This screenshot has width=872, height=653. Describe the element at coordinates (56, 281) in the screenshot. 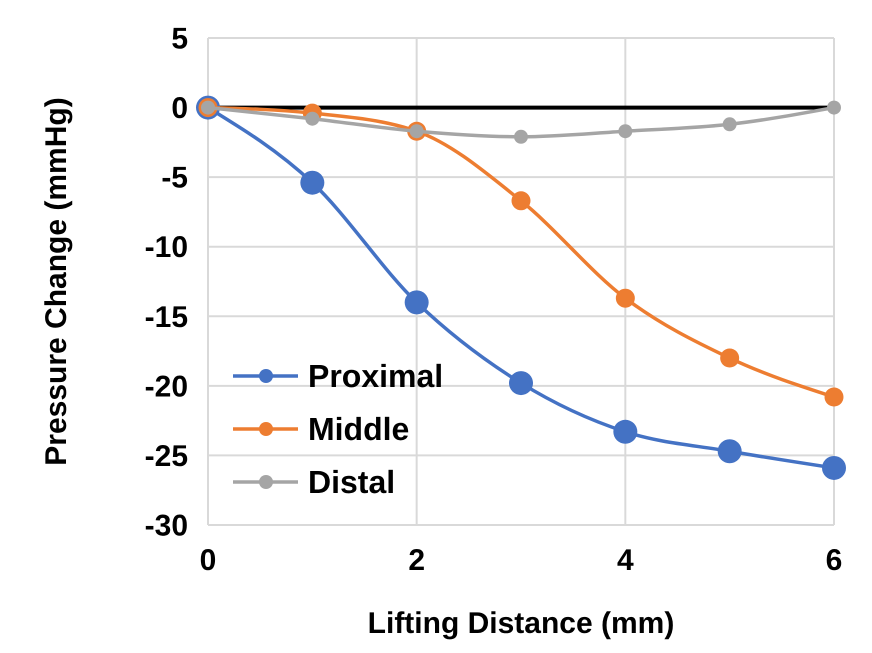

I see `y-axis-title: Pressure Change (mmHg)` at that location.